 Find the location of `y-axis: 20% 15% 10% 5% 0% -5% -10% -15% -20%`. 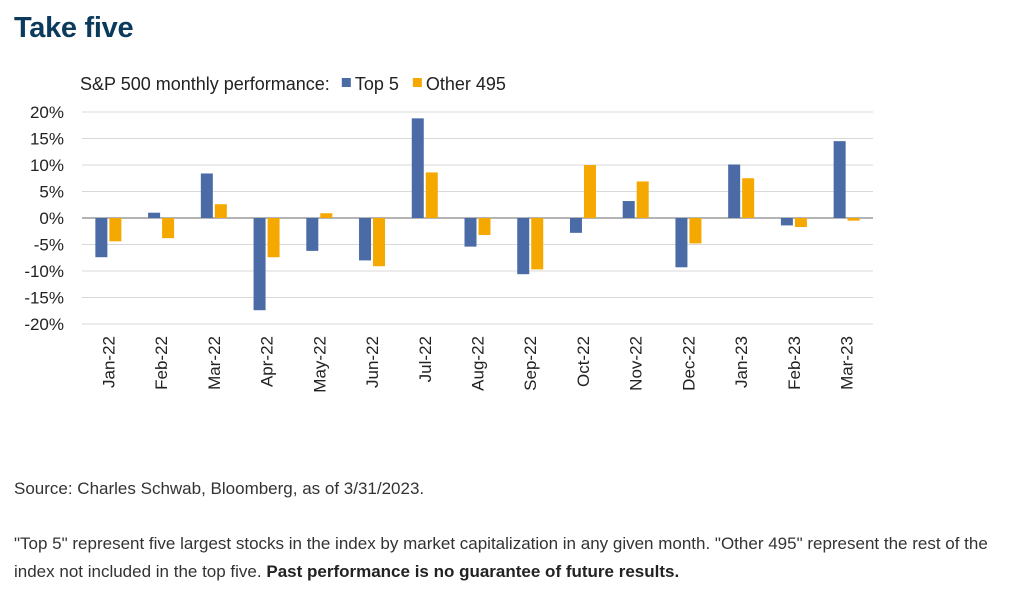

y-axis: 20% 15% 10% 5% 0% -5% -10% -15% -20% is located at coordinates (44, 218).